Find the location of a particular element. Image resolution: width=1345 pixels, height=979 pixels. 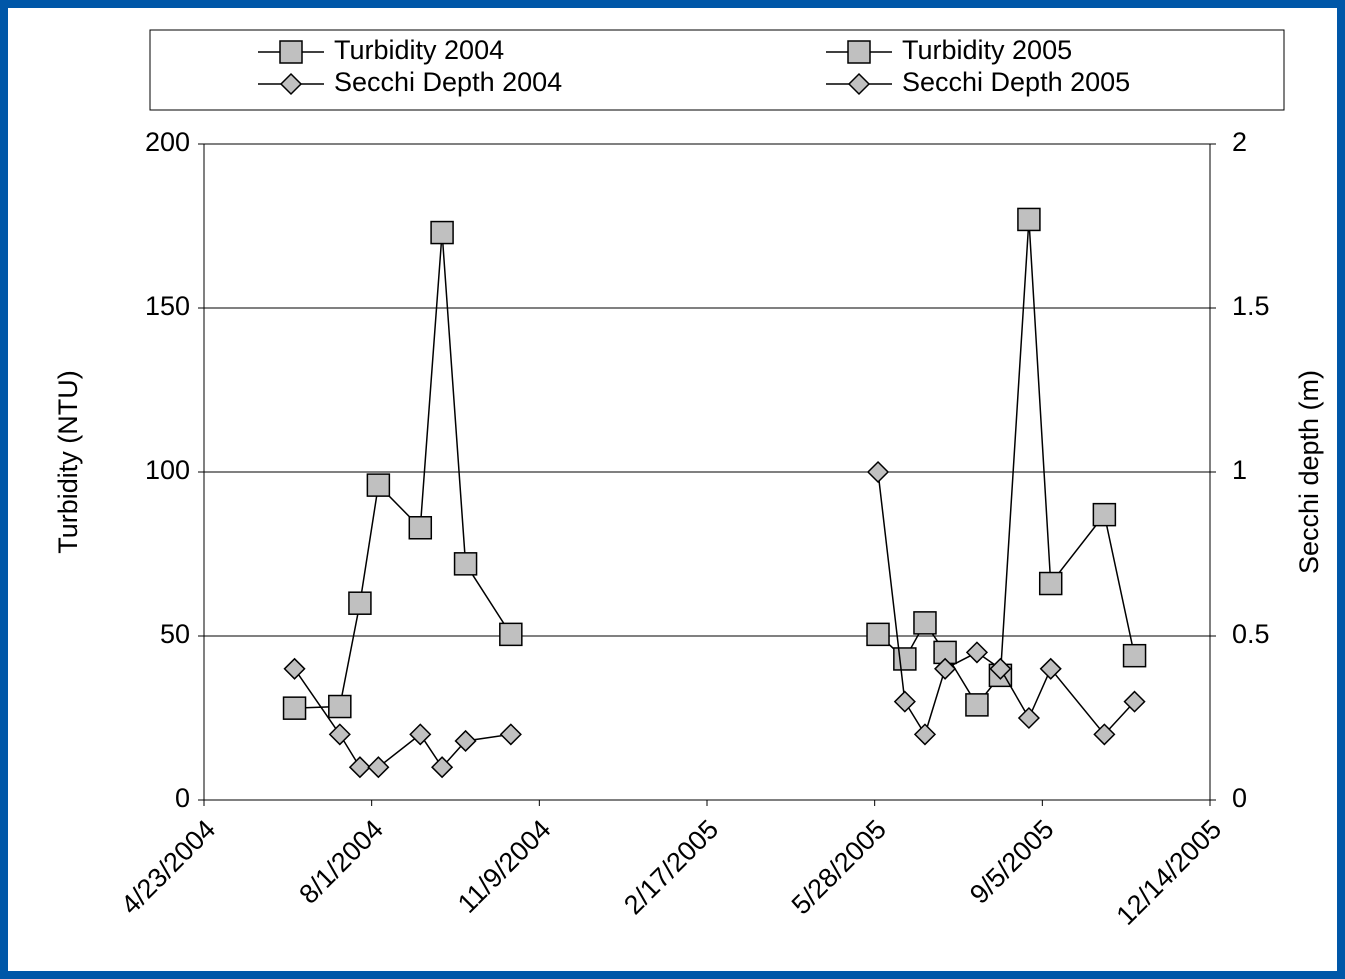

x-tick-label: 5/28/2005 is located at coordinates (839, 867).